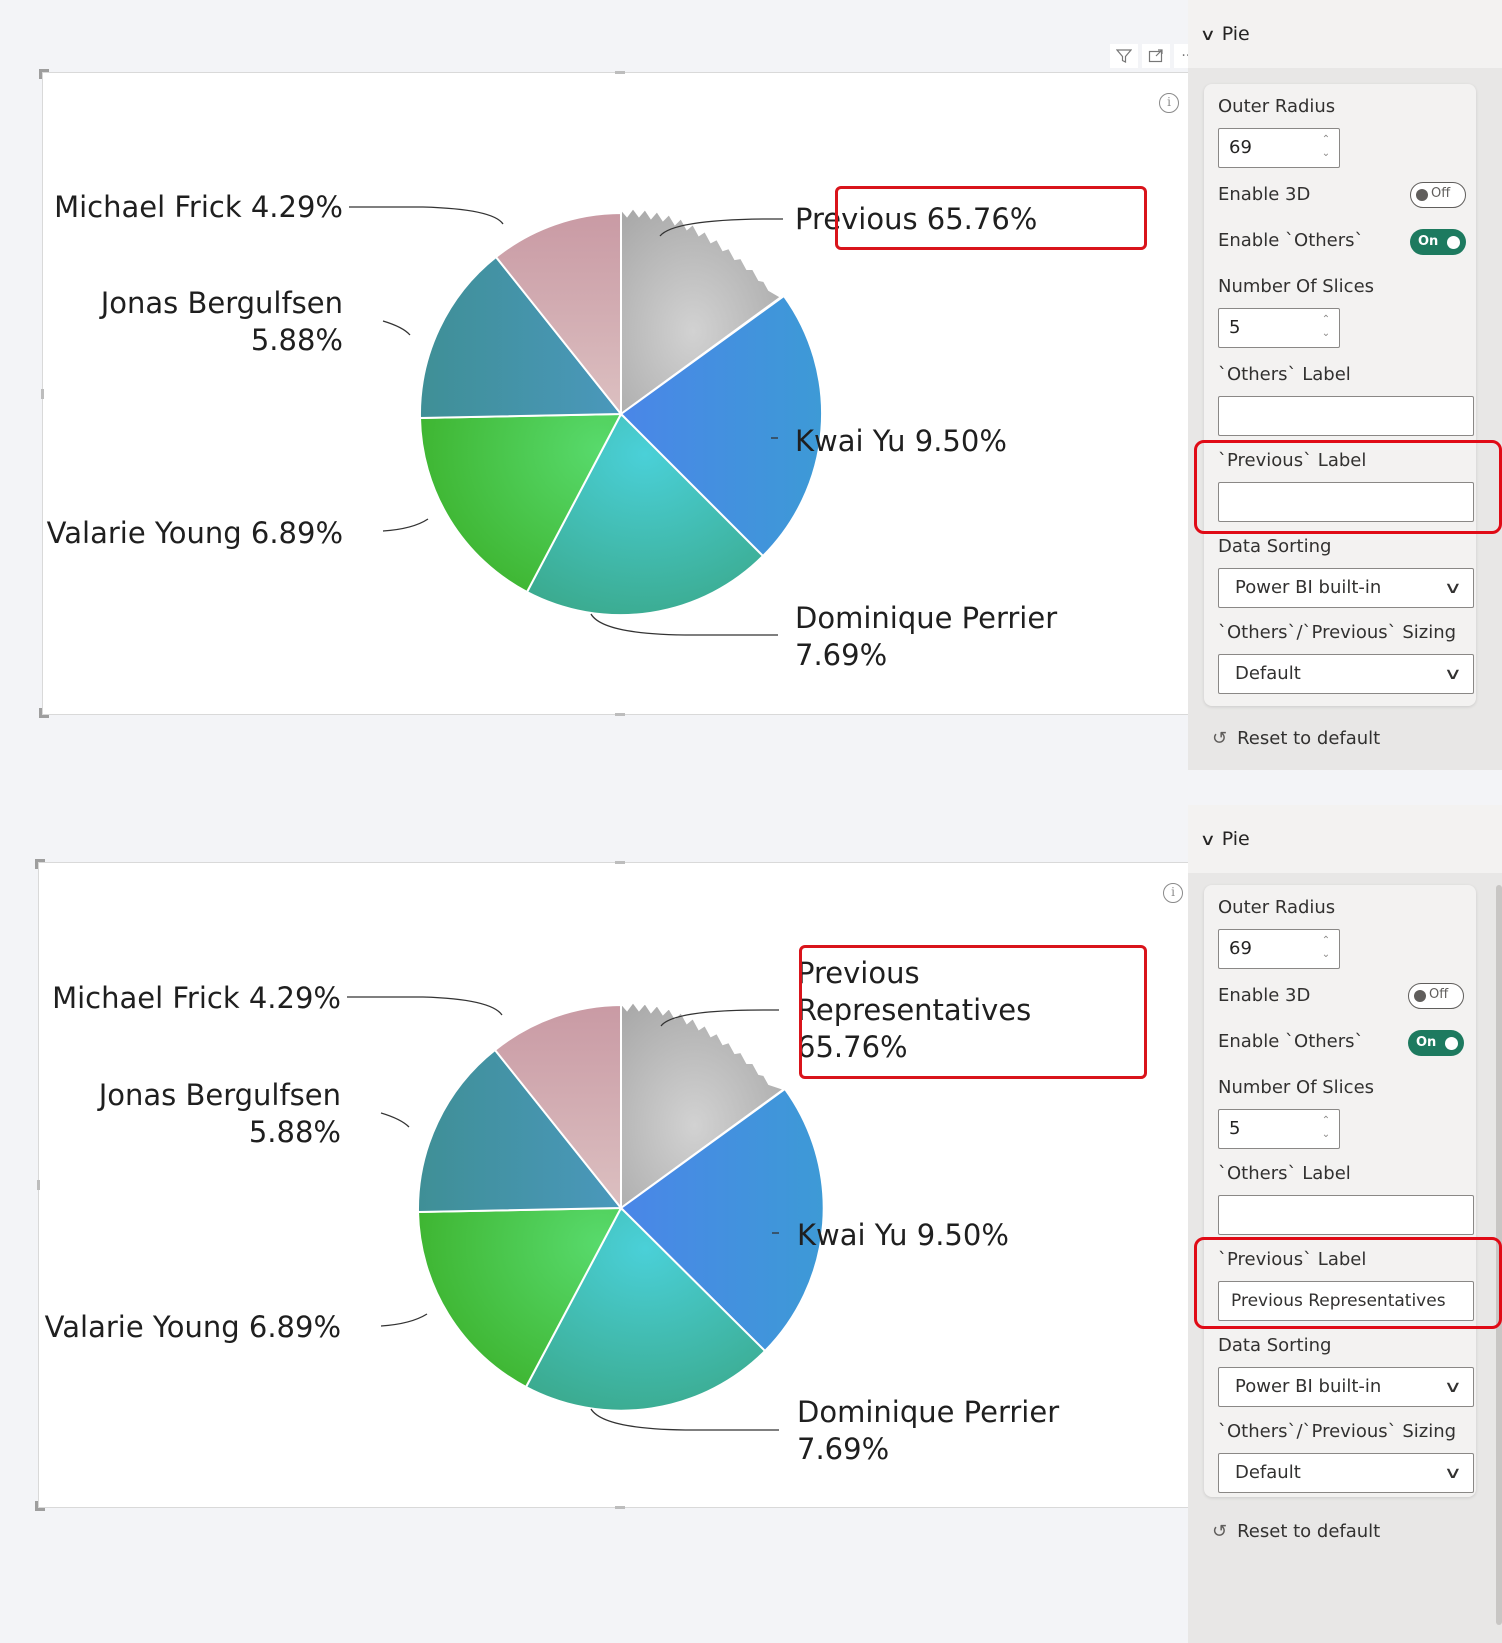 The width and height of the screenshot is (1502, 1643). I want to click on previous-label-label: `Previous` Label, so click(1292, 1259).